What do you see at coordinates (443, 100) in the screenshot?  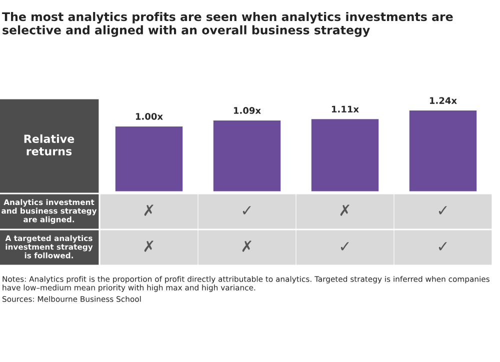 I see `data-label: 1.24x` at bounding box center [443, 100].